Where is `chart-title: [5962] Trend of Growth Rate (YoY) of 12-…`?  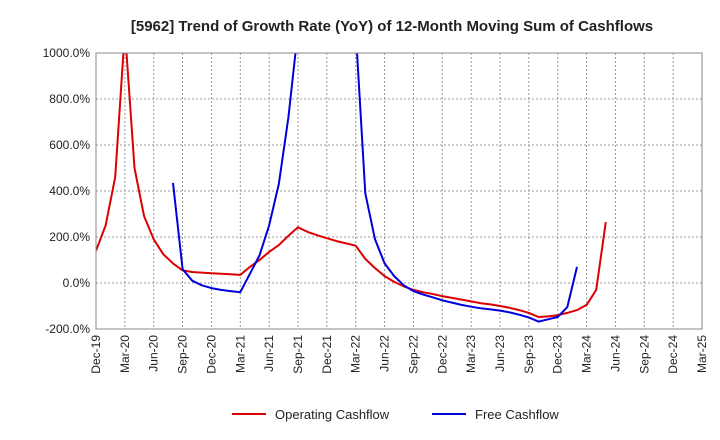 chart-title: [5962] Trend of Growth Rate (YoY) of 12-… is located at coordinates (392, 26).